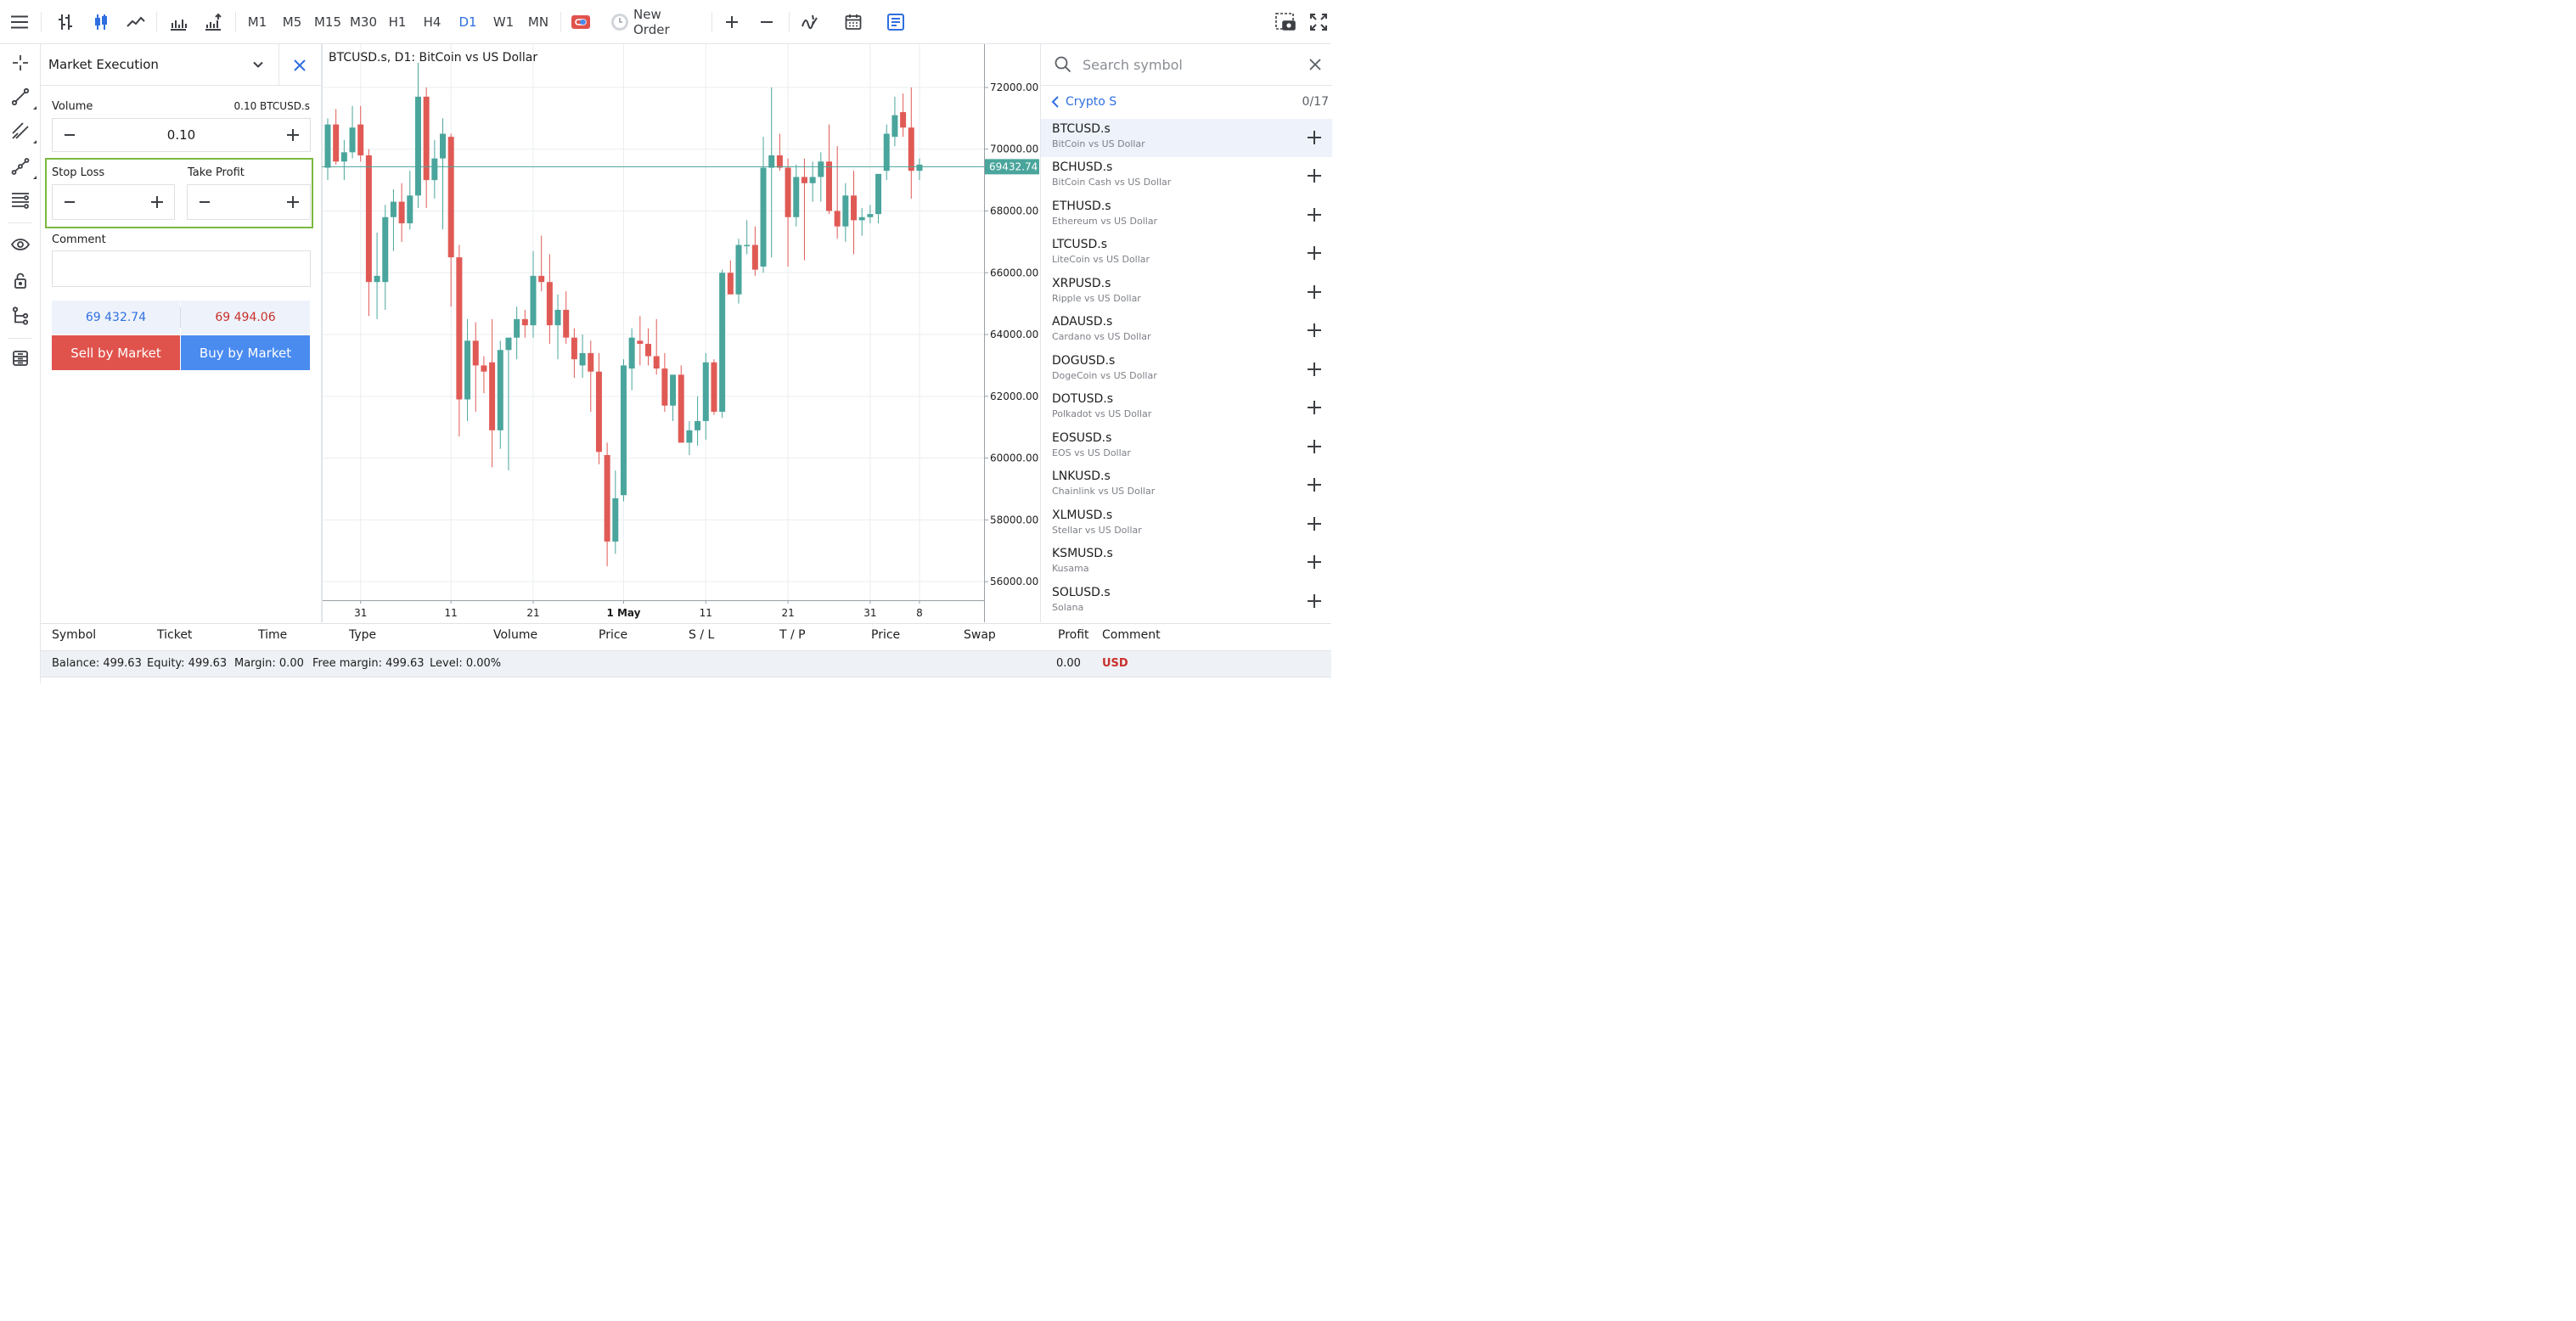 The width and height of the screenshot is (2576, 1321). What do you see at coordinates (249, 202) in the screenshot?
I see `take-profit-input` at bounding box center [249, 202].